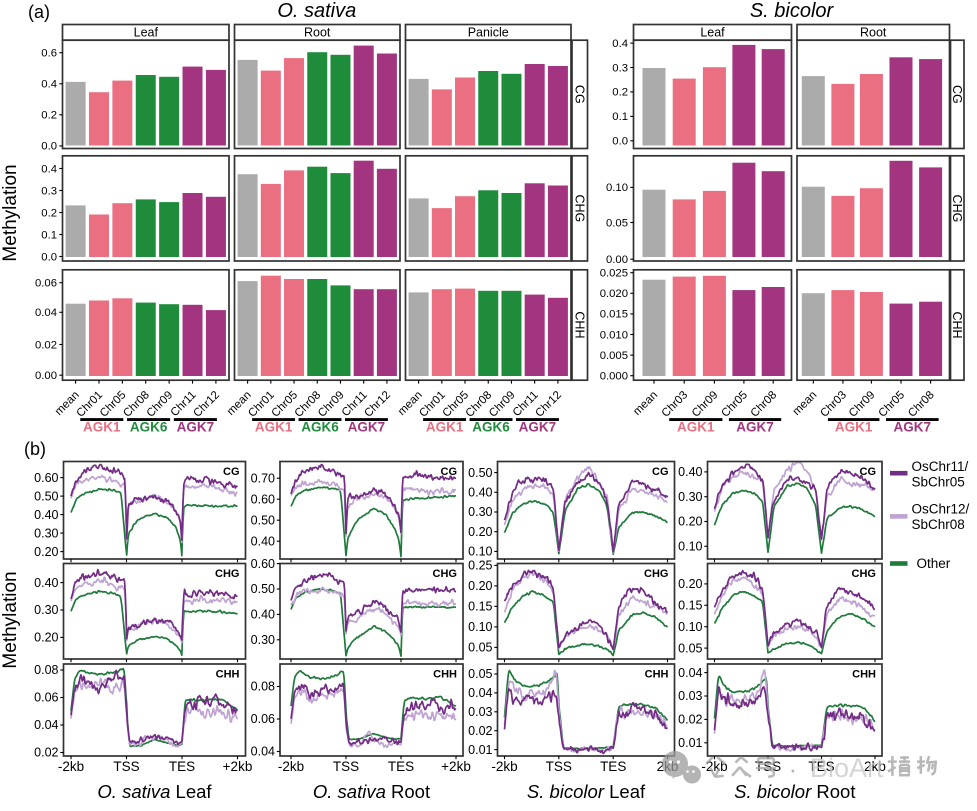 Image resolution: width=977 pixels, height=811 pixels. What do you see at coordinates (46, 670) in the screenshot?
I see `svg-text: 0.08` at bounding box center [46, 670].